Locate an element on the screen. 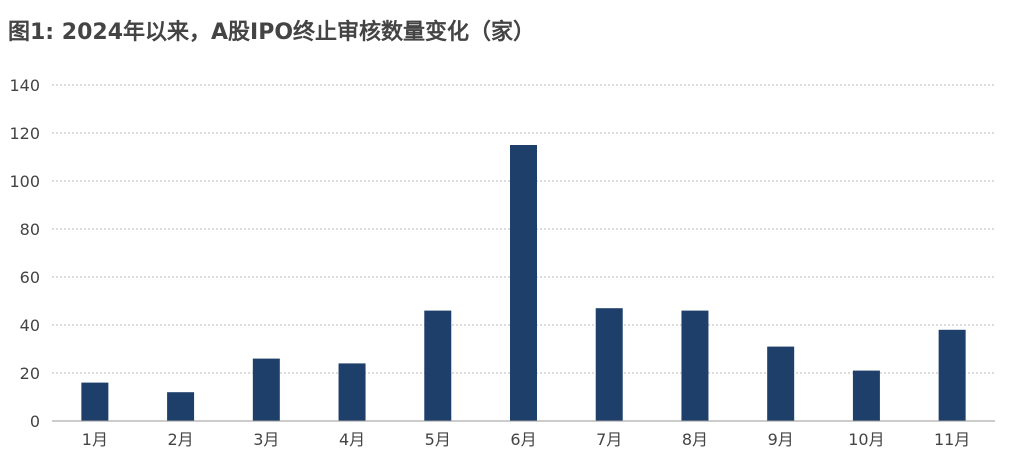 The image size is (1017, 471). y-tick-label: 100 is located at coordinates (24, 181).